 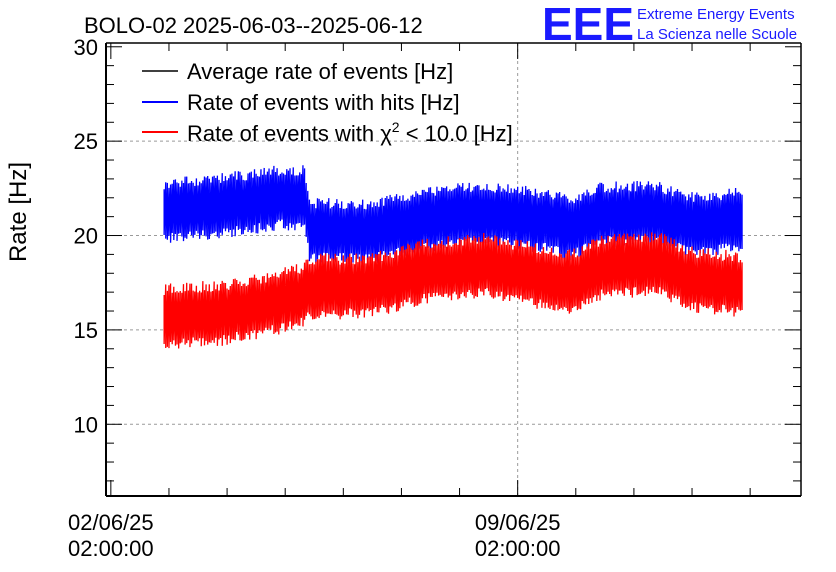 What do you see at coordinates (86, 236) in the screenshot?
I see `y-tick-label-20: 20` at bounding box center [86, 236].